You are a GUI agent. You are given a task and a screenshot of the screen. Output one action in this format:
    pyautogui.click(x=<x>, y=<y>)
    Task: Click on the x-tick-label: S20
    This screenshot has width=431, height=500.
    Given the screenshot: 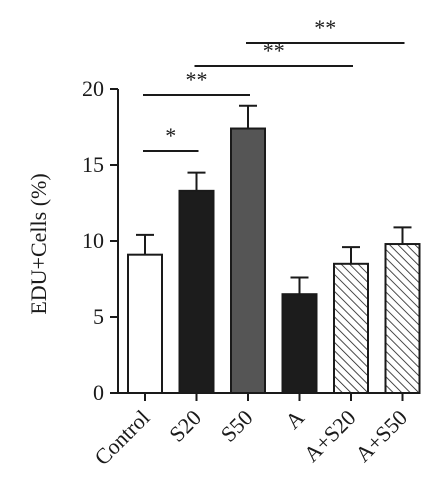 What is the action you would take?
    pyautogui.click(x=185, y=426)
    